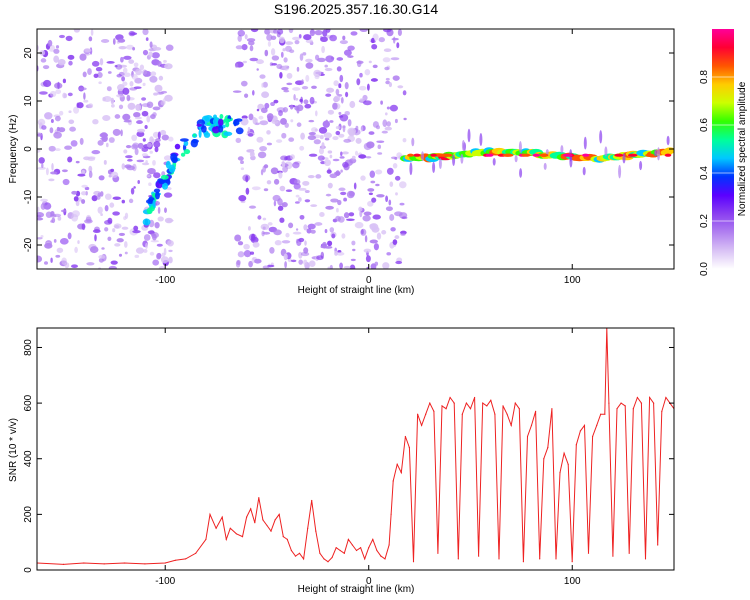 The width and height of the screenshot is (750, 600). What do you see at coordinates (165, 280) in the screenshot?
I see `spectrogram-x-tick-label: -100` at bounding box center [165, 280].